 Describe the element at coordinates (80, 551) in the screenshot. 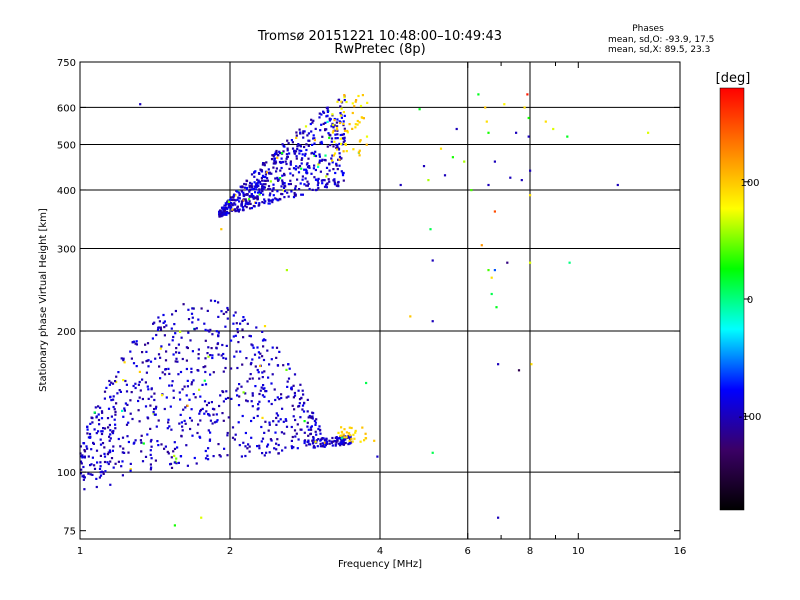

I see `x-tick-label: 1` at that location.